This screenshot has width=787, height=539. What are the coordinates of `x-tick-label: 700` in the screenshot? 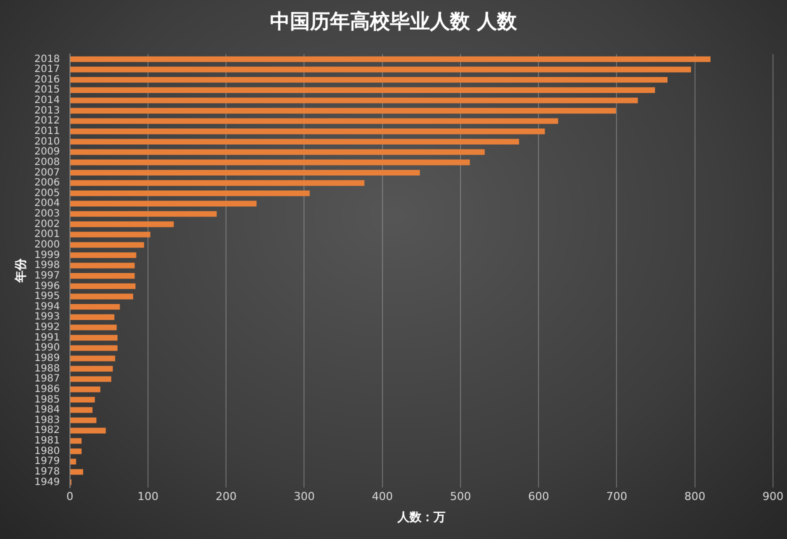 It's located at (617, 496).